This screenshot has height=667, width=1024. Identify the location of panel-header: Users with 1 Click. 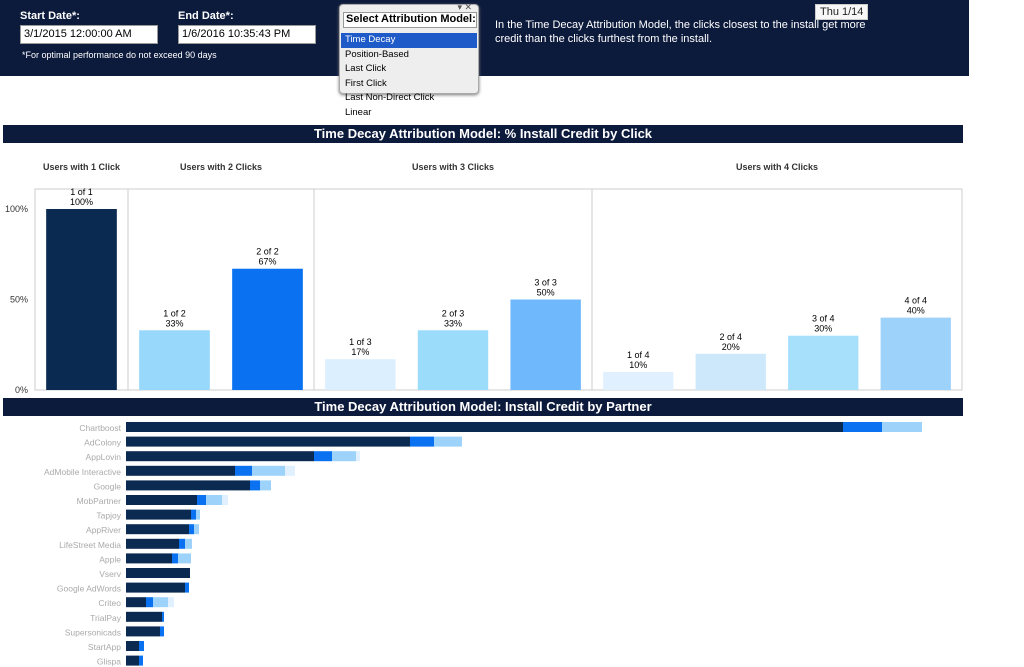
(82, 167).